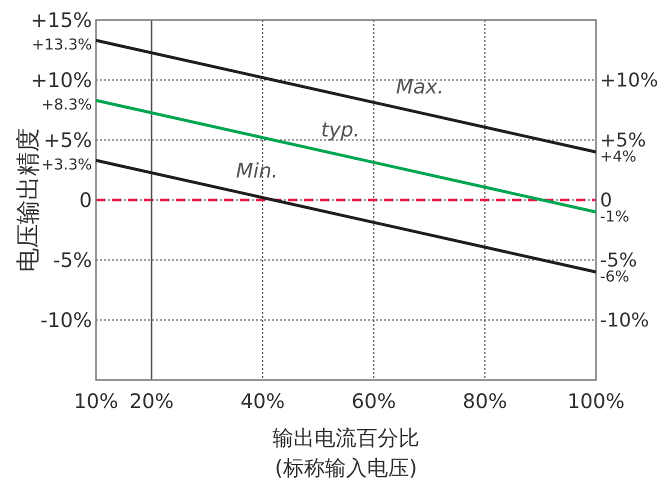 This screenshot has height=484, width=661. I want to click on y-tick-label: -5%, so click(72, 260).